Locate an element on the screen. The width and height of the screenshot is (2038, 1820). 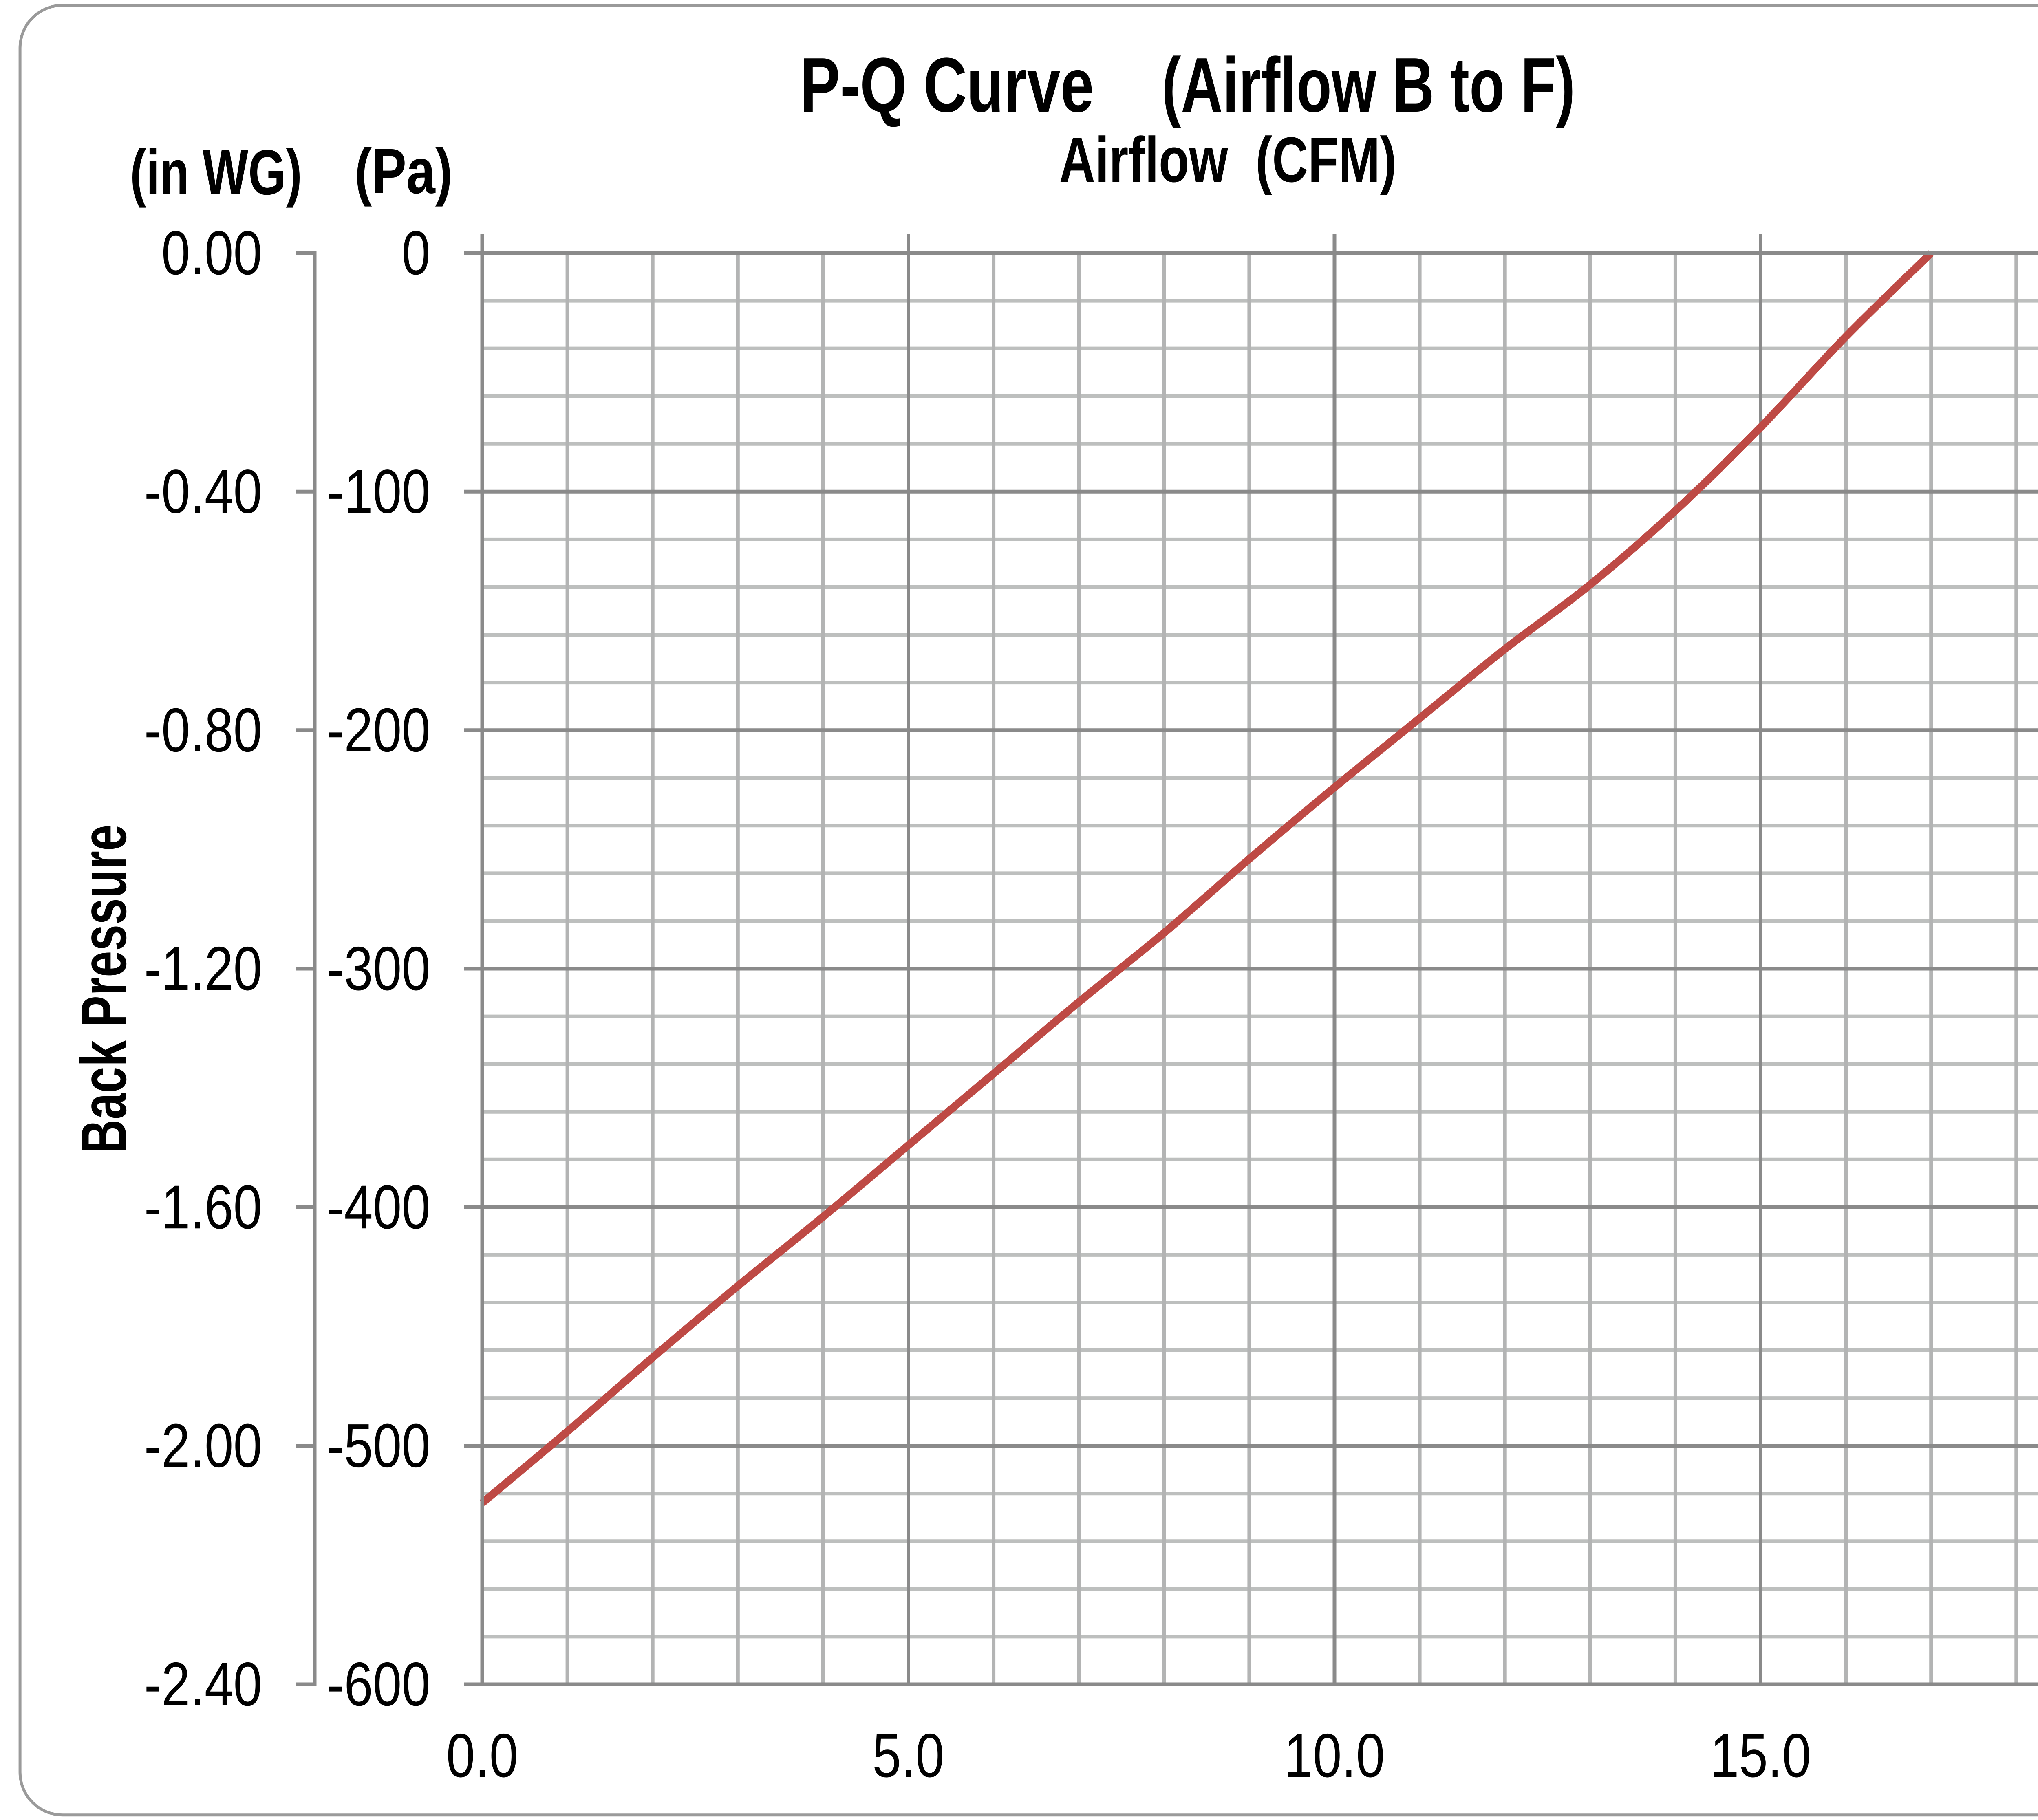
svg-text: P-Q Curve is located at coordinates (947, 85).